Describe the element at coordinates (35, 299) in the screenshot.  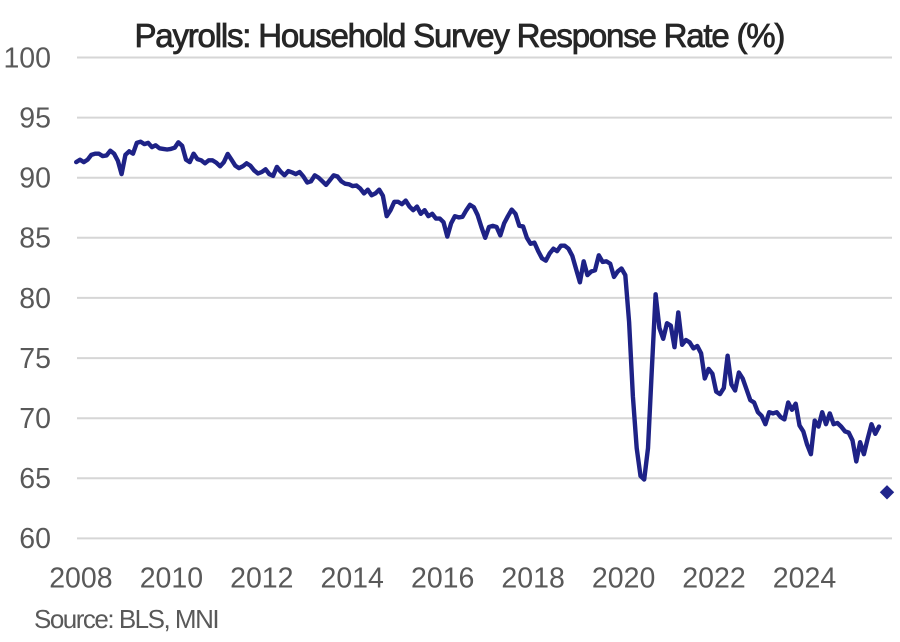
I see `svg-text: 80` at that location.